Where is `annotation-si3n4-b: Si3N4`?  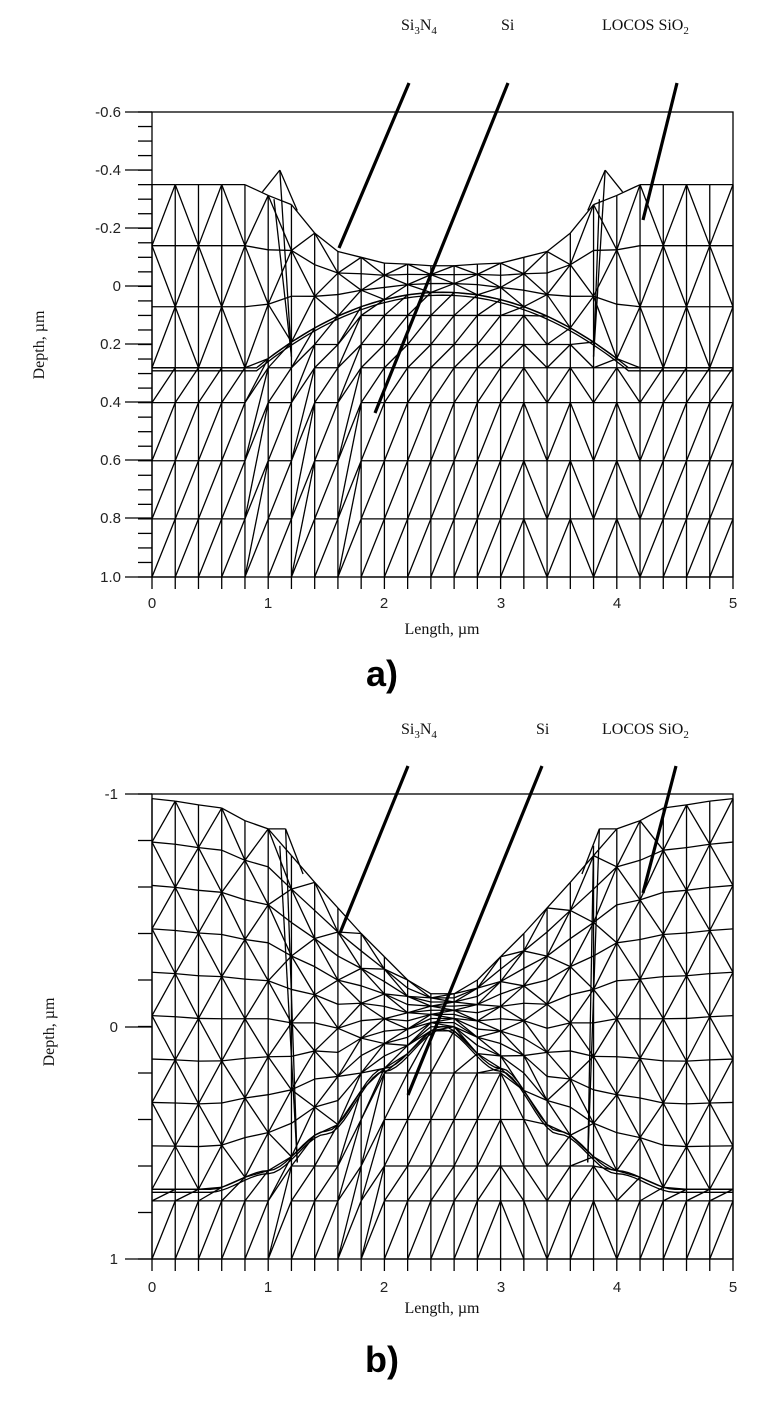
annotation-si3n4-b: Si3N4 is located at coordinates (419, 731).